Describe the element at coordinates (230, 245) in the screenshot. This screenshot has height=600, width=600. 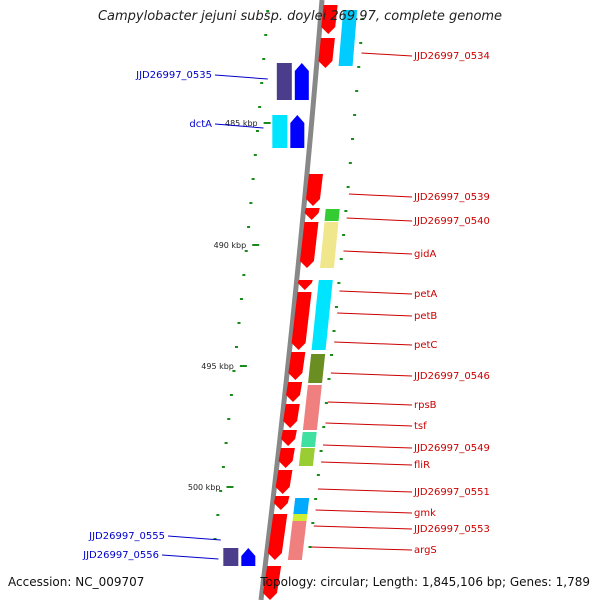
I see `scale-tick-label: 490 kbp` at that location.